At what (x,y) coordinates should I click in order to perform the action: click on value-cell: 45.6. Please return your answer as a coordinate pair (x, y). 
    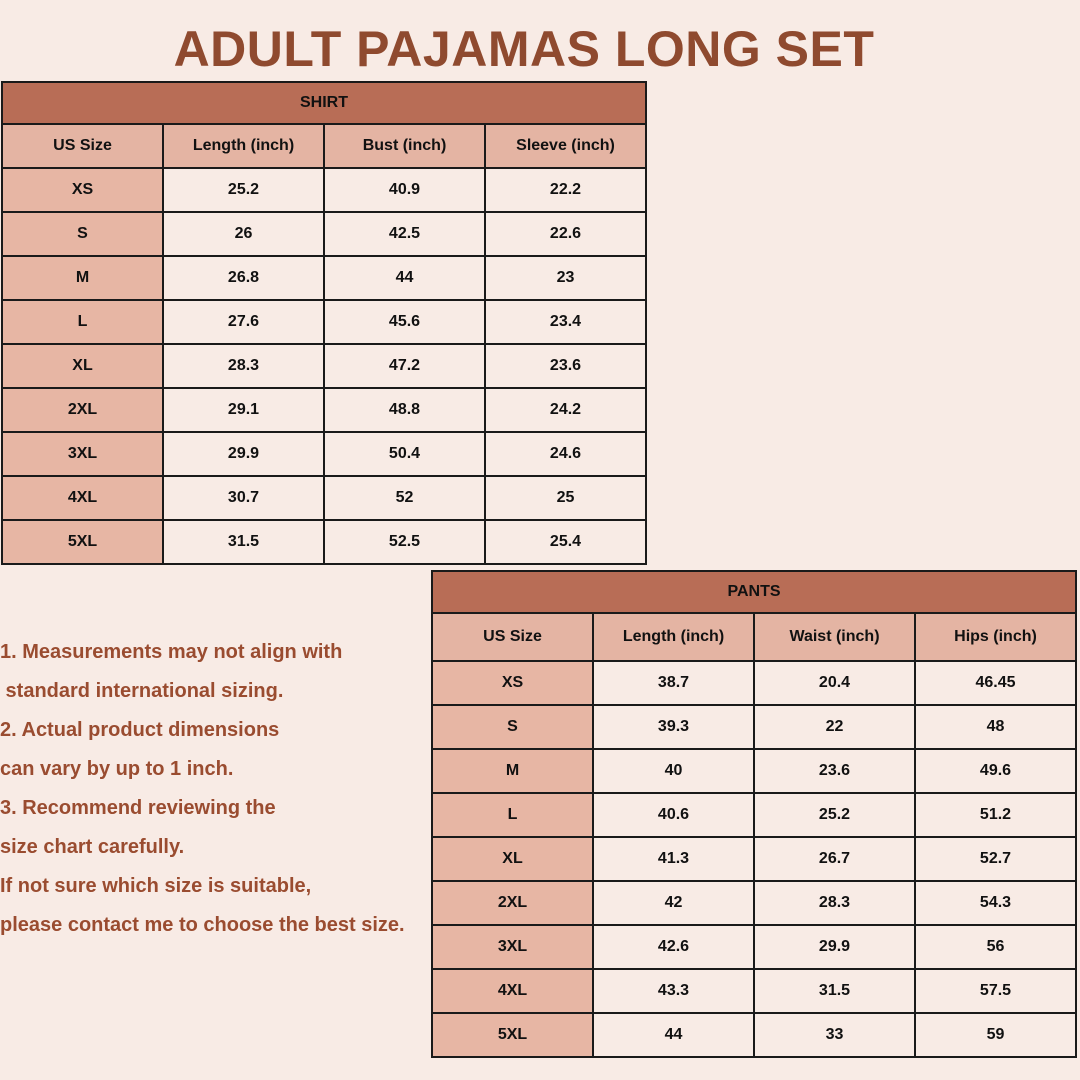
    Looking at the image, I should click on (404, 322).